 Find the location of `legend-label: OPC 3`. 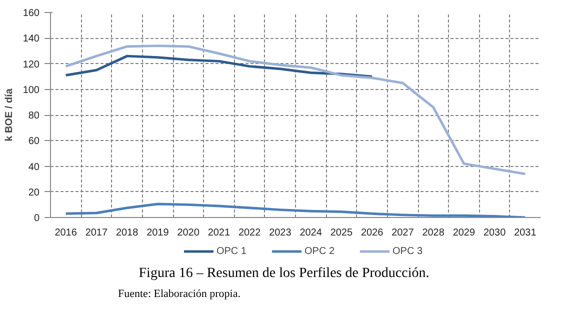

legend-label: OPC 3 is located at coordinates (407, 251).